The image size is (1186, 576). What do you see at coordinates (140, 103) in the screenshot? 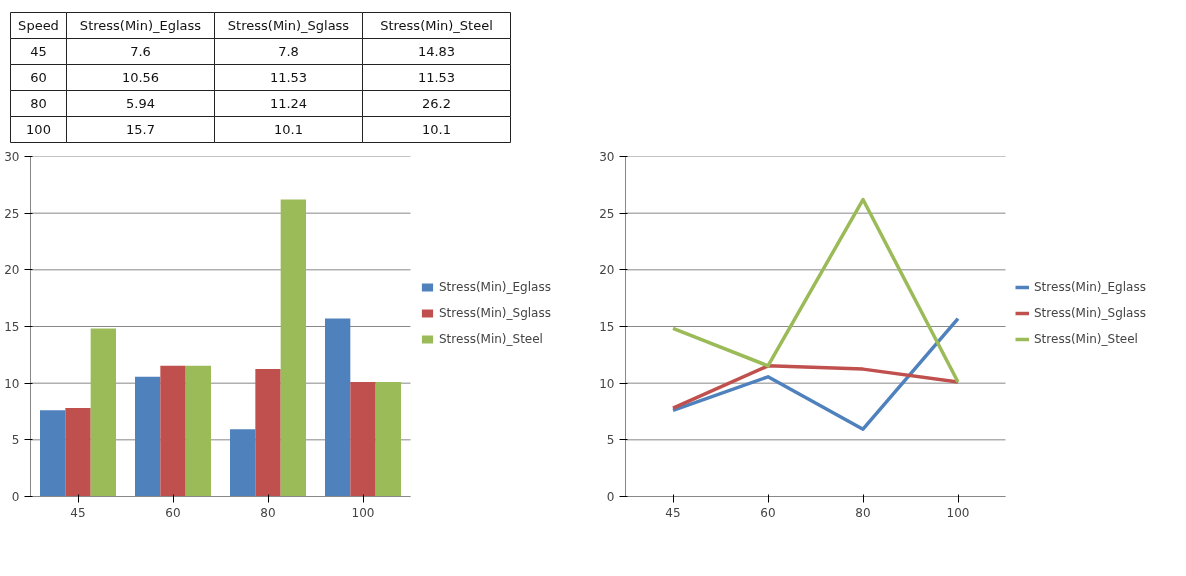
I see `data-label: 5.94` at bounding box center [140, 103].